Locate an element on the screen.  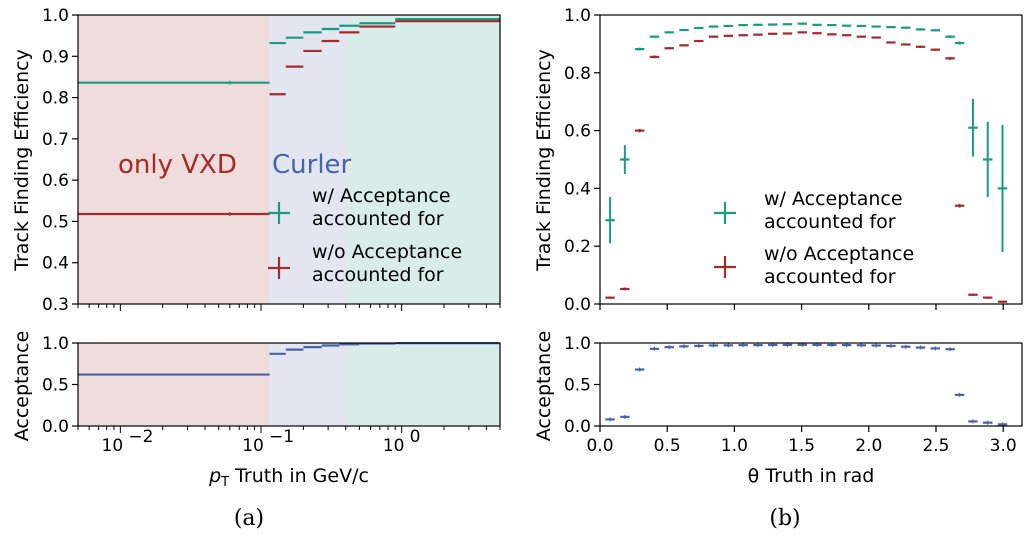
x-ticks-b-top is located at coordinates (801, 307).